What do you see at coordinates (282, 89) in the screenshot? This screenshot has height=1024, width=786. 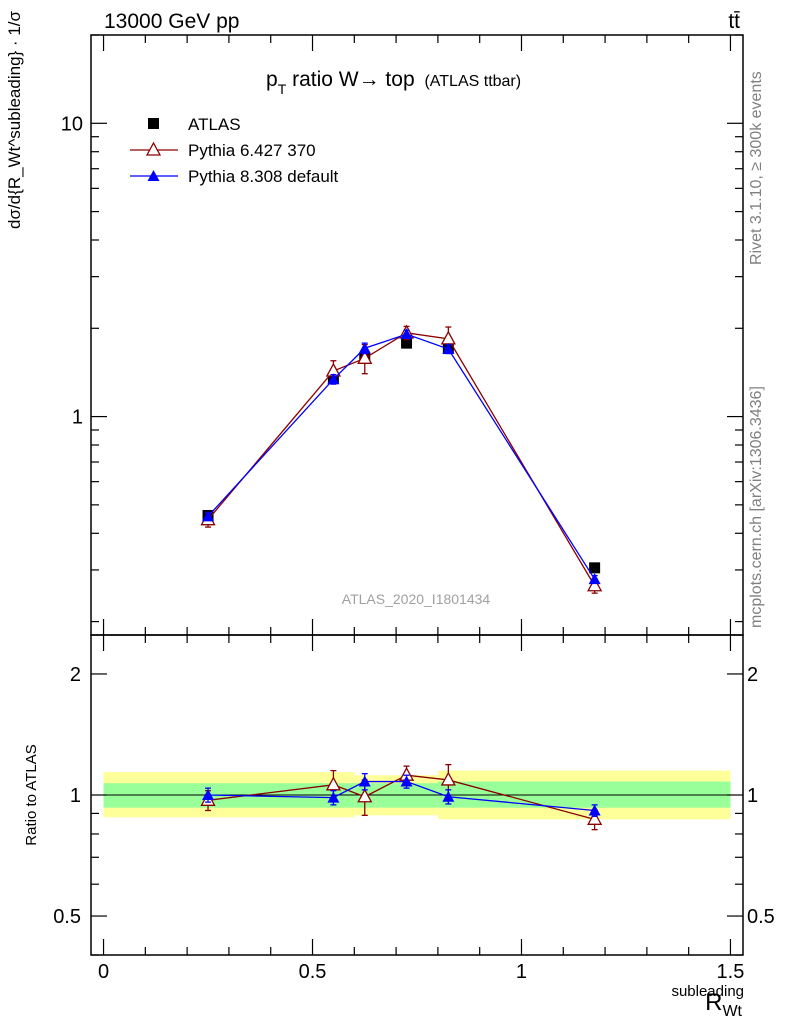 I see `chart-title-sub: T` at bounding box center [282, 89].